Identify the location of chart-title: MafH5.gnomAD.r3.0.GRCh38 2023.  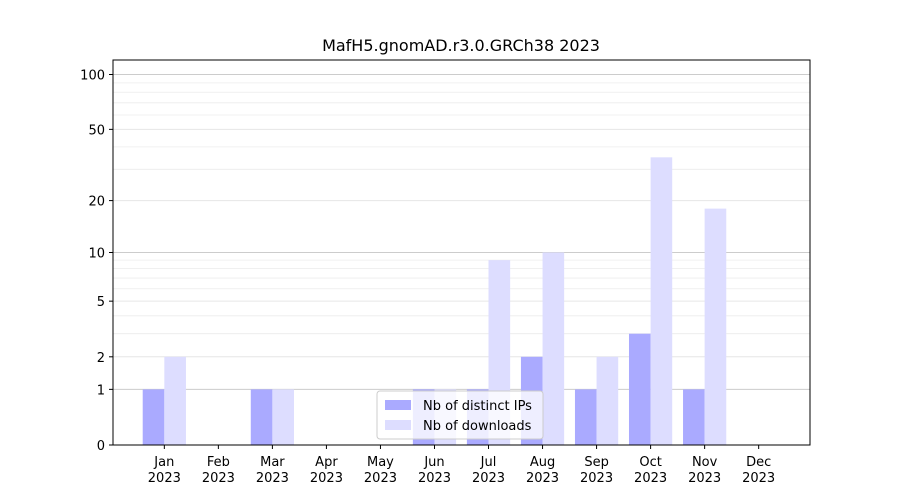
(461, 45).